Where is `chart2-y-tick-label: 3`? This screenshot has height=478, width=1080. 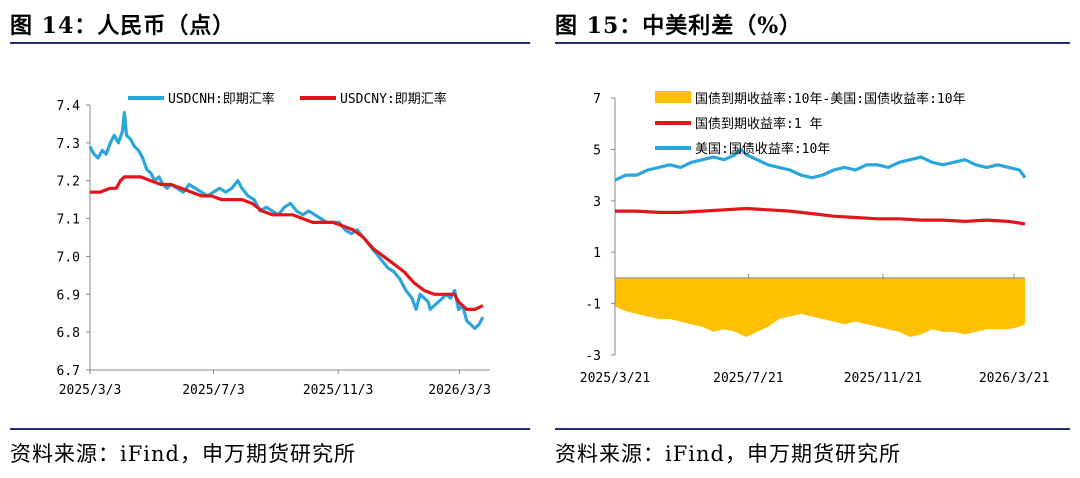
chart2-y-tick-label: 3 is located at coordinates (597, 202).